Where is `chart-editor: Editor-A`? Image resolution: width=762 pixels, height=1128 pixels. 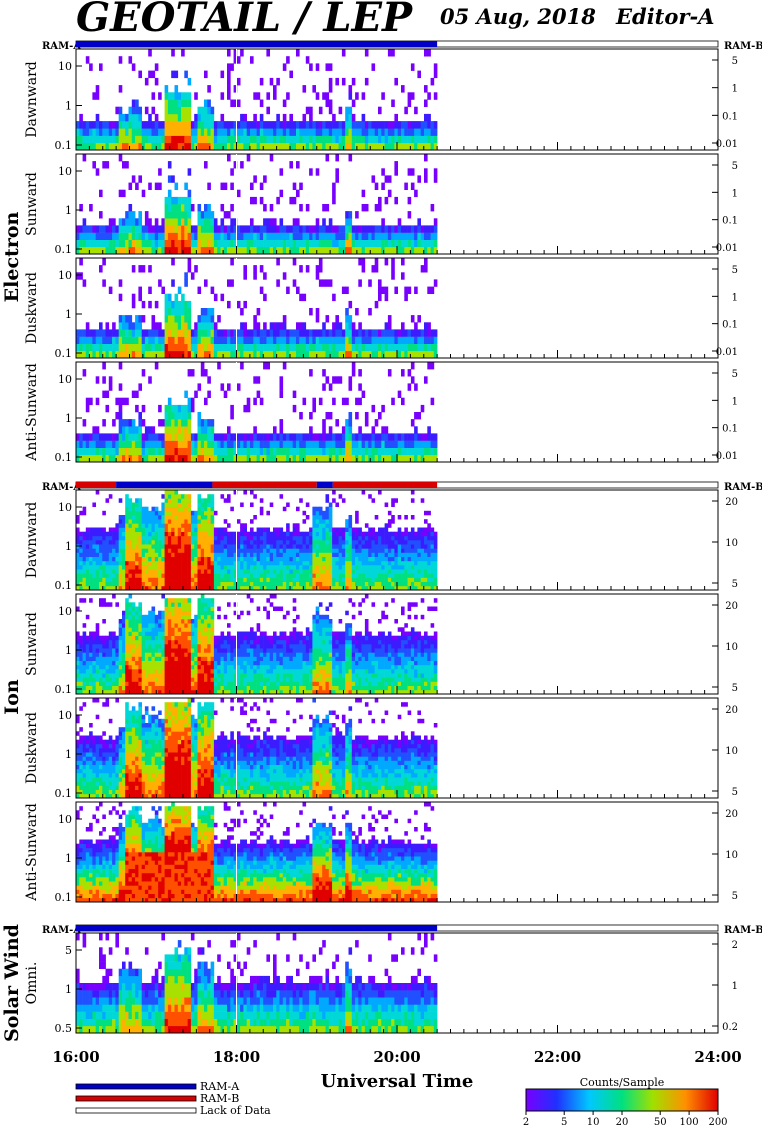 chart-editor: Editor-A is located at coordinates (665, 16).